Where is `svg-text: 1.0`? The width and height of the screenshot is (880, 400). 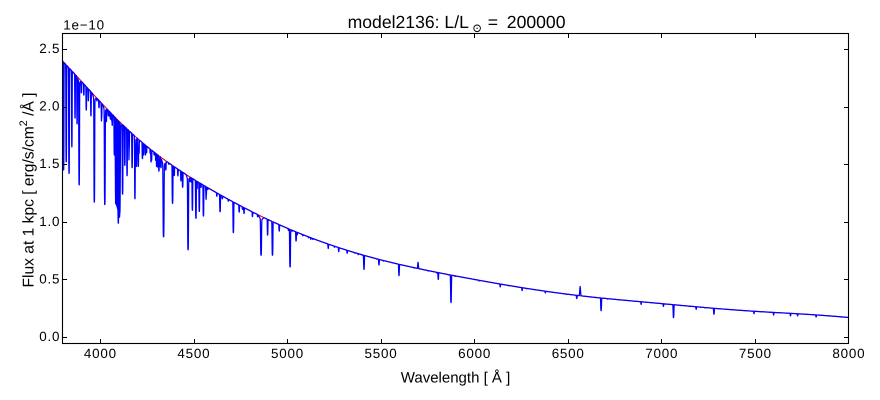
svg-text: 1.0 is located at coordinates (49, 221).